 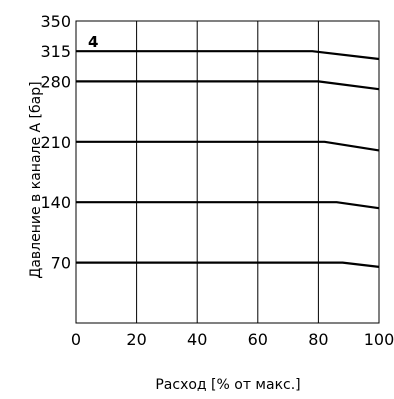 What do you see at coordinates (36, 179) in the screenshot?
I see `y-axis-title: Давление в канале A [бар]` at bounding box center [36, 179].